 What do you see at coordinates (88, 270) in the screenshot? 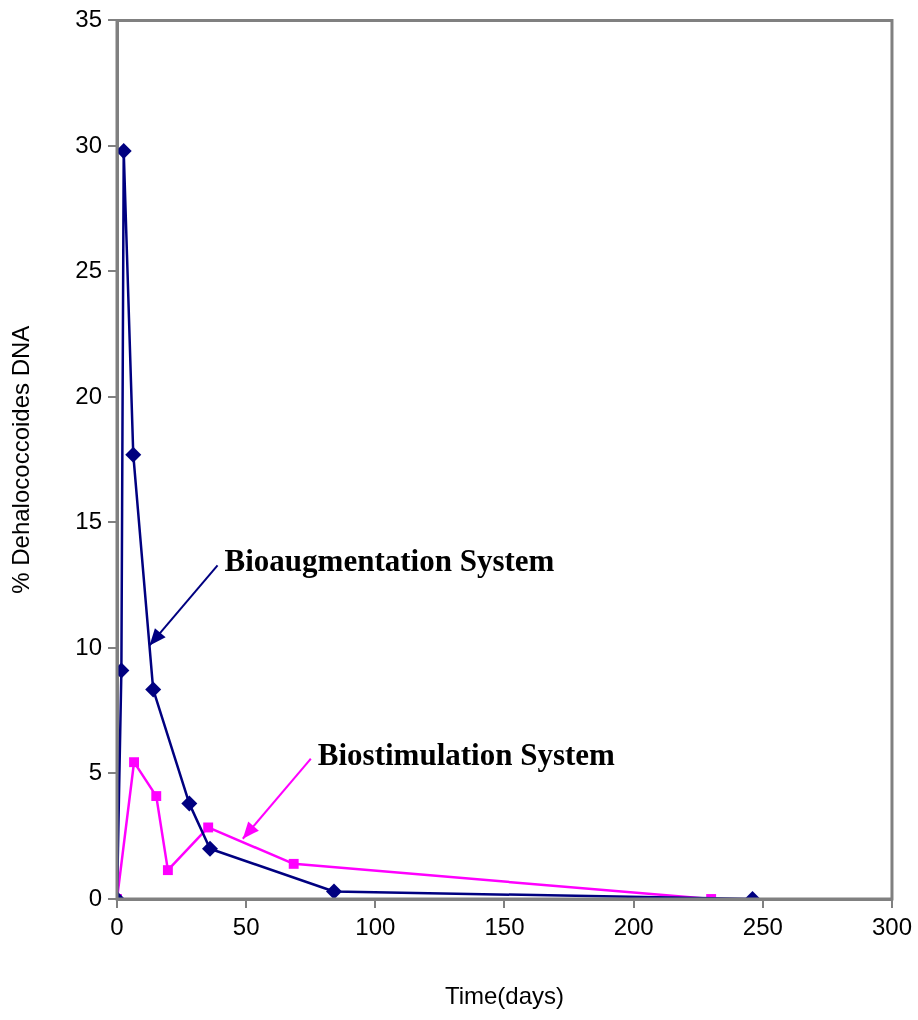
I see `y-tick-label: 25` at bounding box center [88, 270].